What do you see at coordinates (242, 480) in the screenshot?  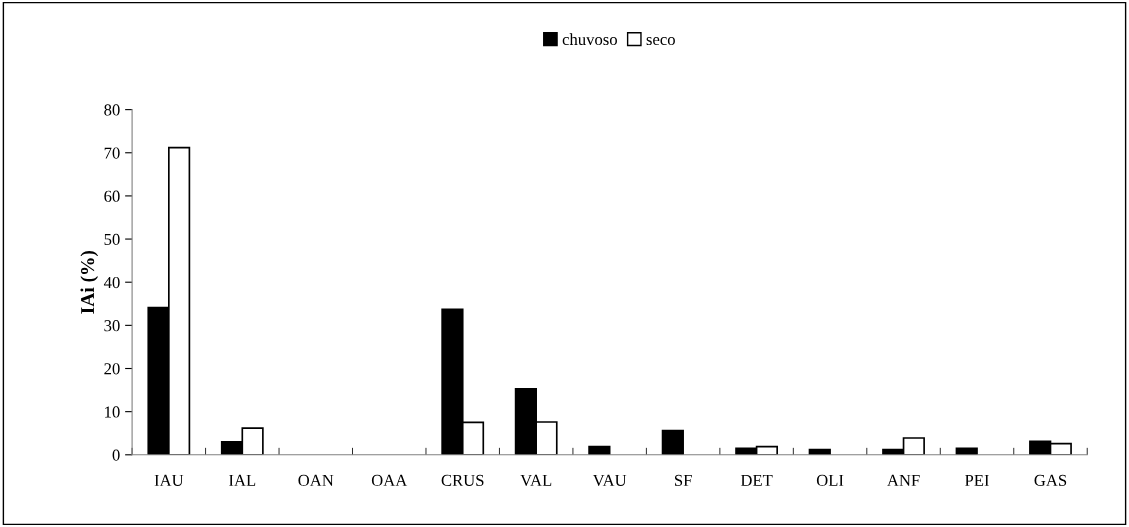 I see `x-tick-label: IAL` at bounding box center [242, 480].